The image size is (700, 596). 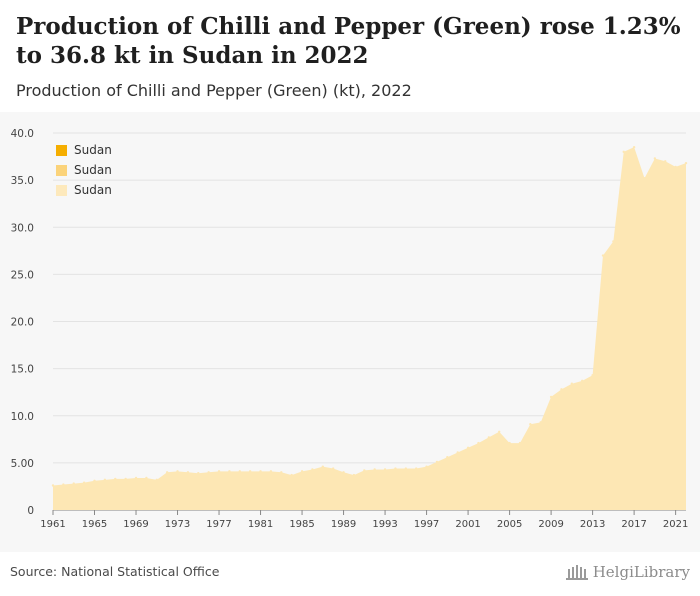 What do you see at coordinates (30, 511) in the screenshot?
I see `y-tick-label: 0` at bounding box center [30, 511].